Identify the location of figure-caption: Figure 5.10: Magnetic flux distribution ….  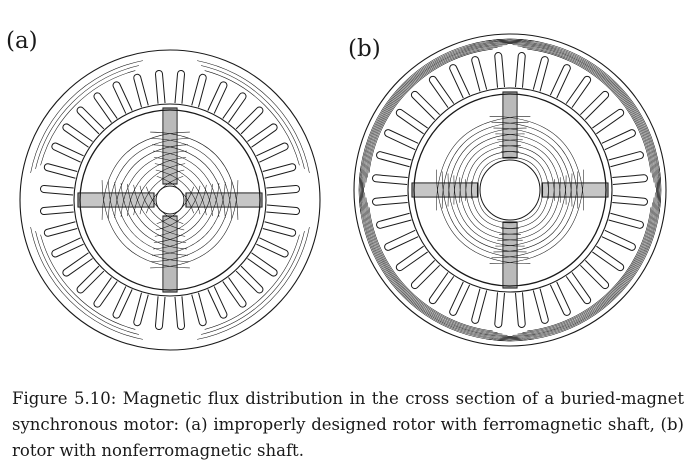
(348, 424).